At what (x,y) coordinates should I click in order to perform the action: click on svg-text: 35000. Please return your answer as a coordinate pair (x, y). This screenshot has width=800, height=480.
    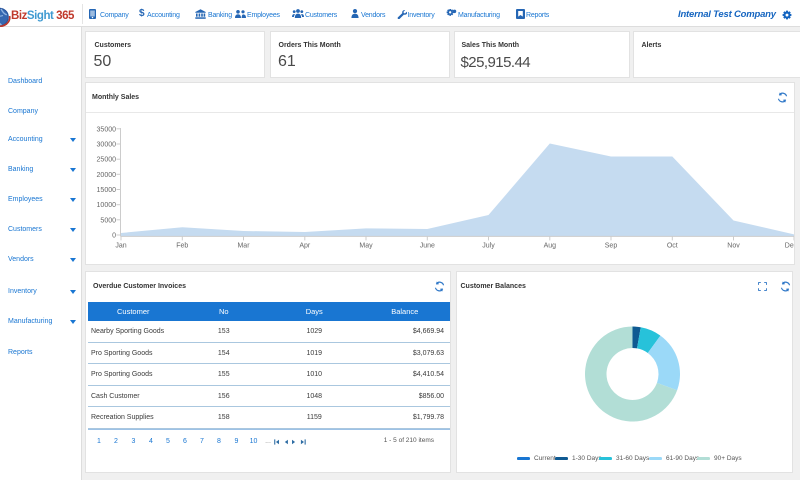
    Looking at the image, I should click on (107, 129).